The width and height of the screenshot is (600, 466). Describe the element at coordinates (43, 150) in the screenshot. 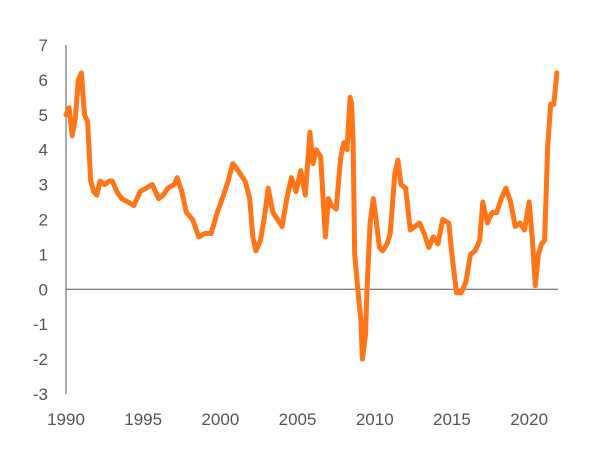

I see `y-tick-label: 4` at that location.